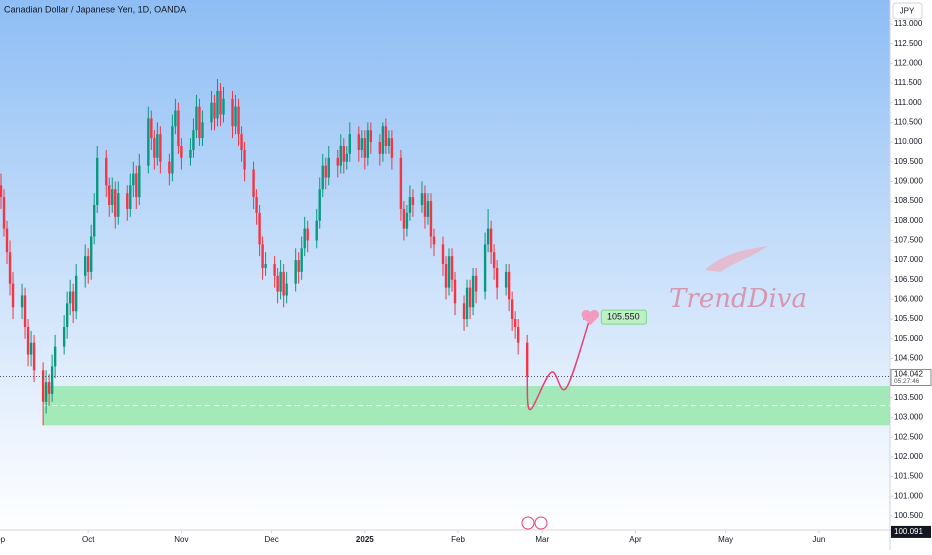  Describe the element at coordinates (88, 539) in the screenshot. I see `x-tick-label: Oct` at that location.